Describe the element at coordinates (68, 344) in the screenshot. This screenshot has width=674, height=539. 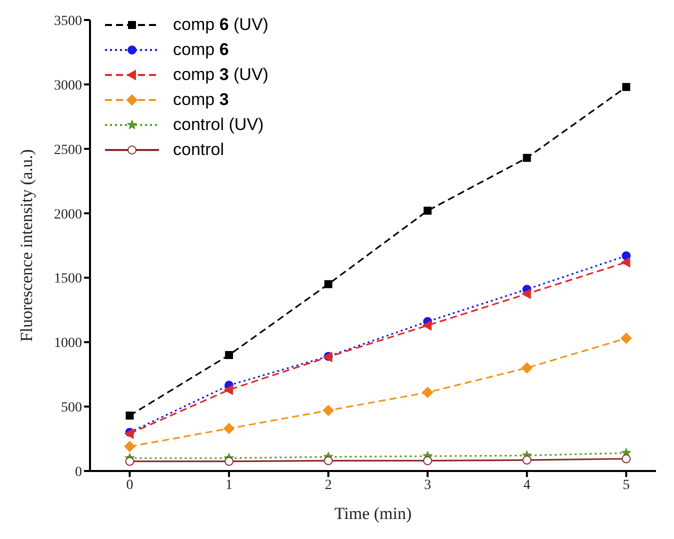
I see `y-tick-label: 1000` at that location.